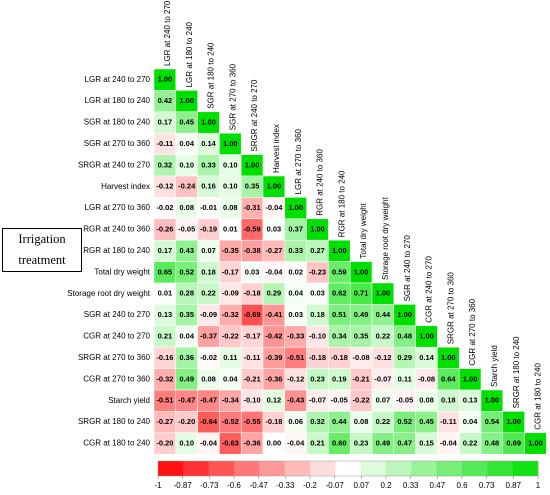  What do you see at coordinates (295, 271) in the screenshot?
I see `cell-label: 0.02` at bounding box center [295, 271].